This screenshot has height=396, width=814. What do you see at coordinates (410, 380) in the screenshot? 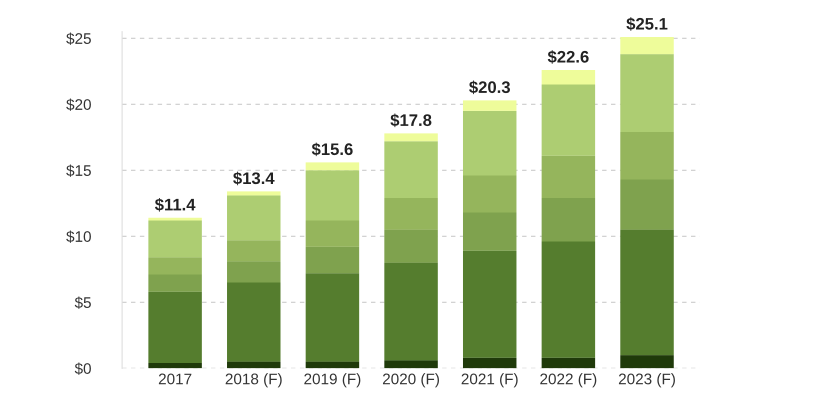
I see `x-tick-label: 2020 (F)` at bounding box center [410, 380].